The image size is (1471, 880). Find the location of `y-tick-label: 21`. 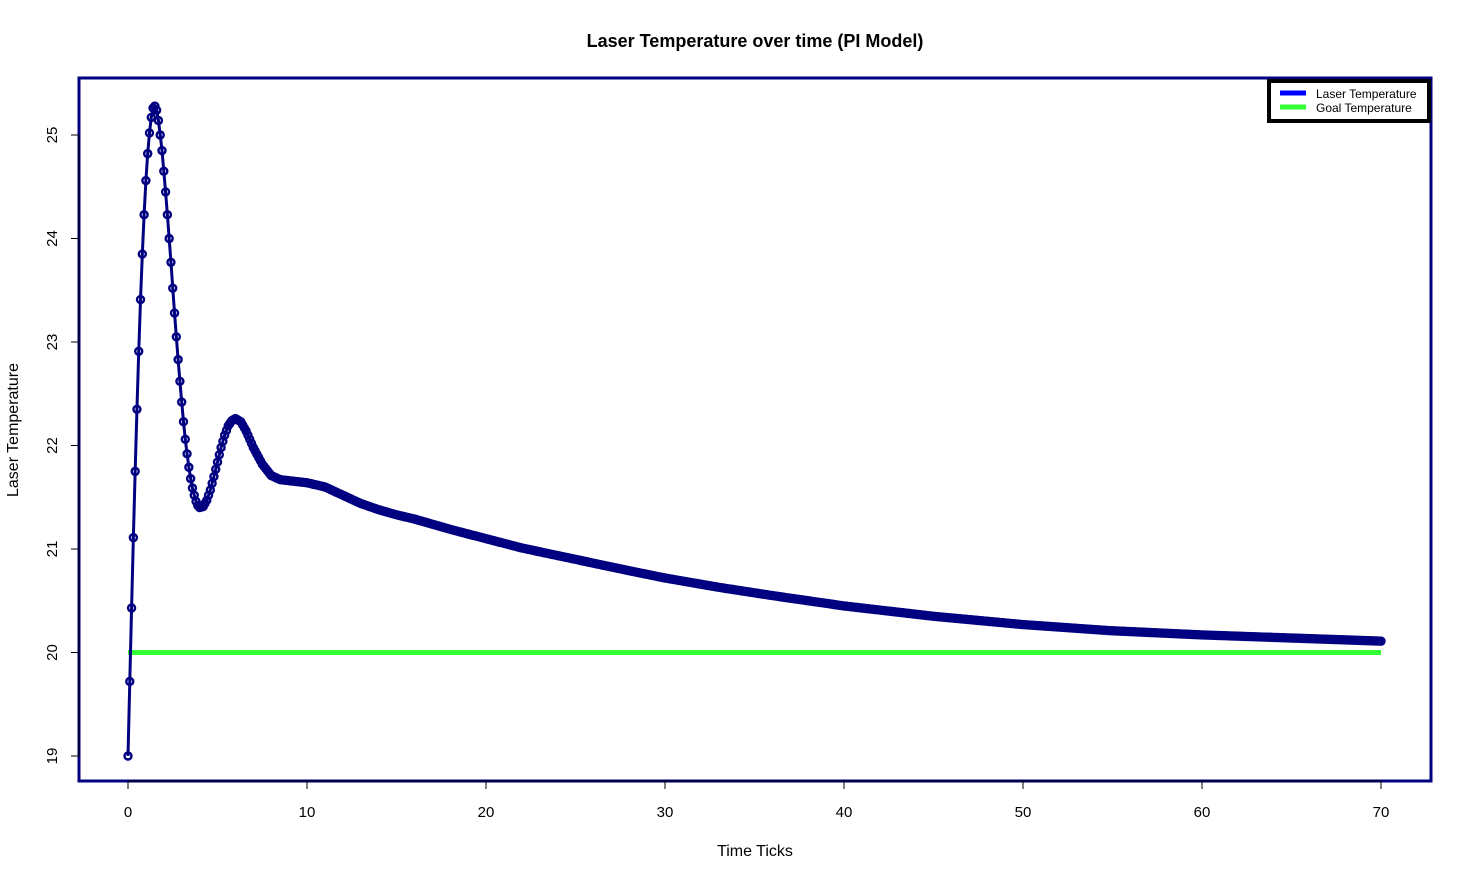

y-tick-label: 21 is located at coordinates (52, 549).